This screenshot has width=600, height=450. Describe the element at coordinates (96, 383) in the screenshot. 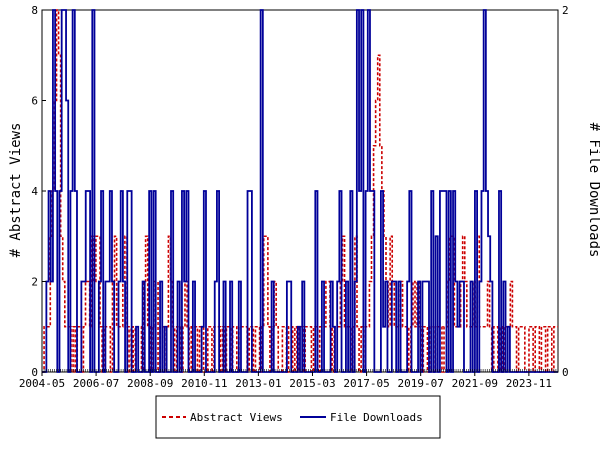

I see `x-tick-label: 2006-07` at that location.